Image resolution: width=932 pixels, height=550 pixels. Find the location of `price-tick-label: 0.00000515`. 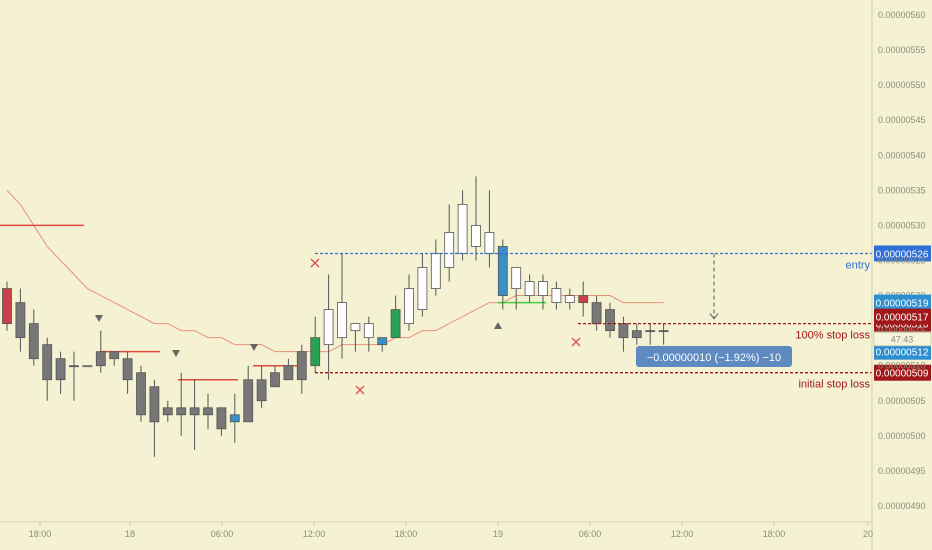

price-tick-label: 0.00000515 is located at coordinates (902, 331).